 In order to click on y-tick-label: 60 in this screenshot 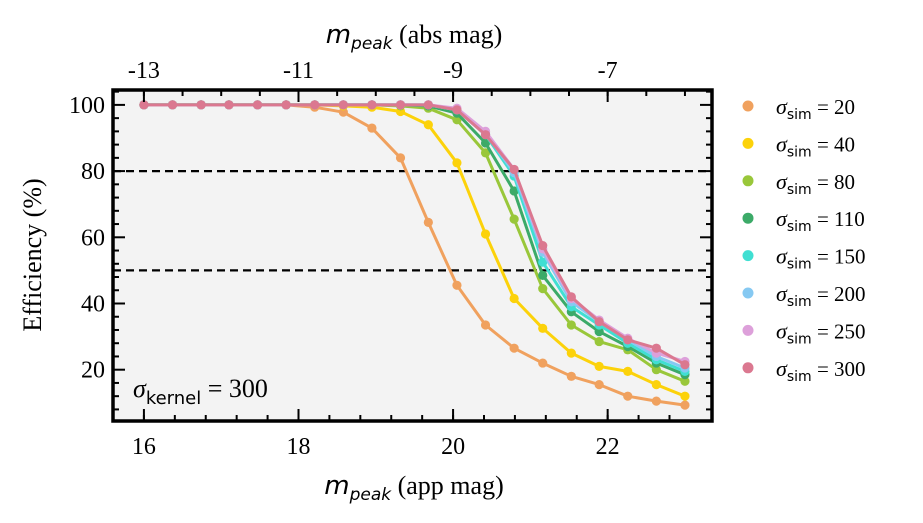, I will do `click(93, 238)`.